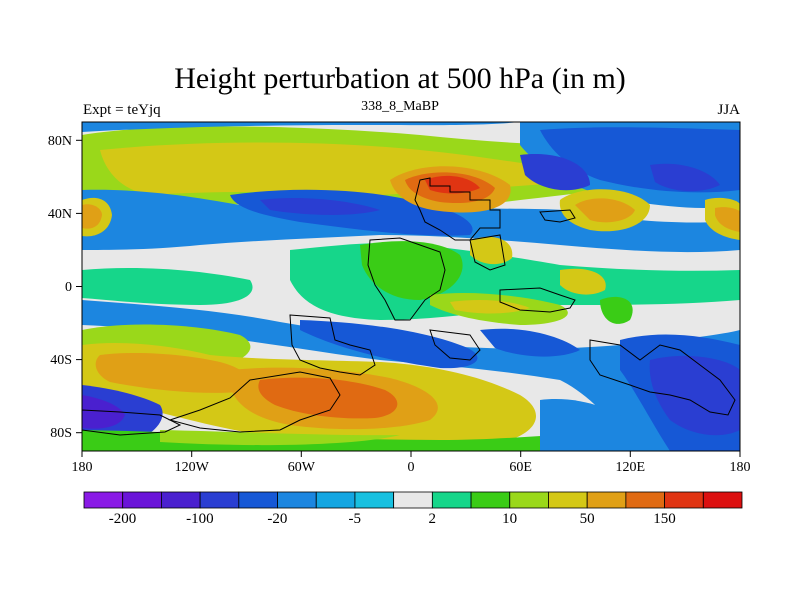 The image size is (800, 600). Describe the element at coordinates (277, 519) in the screenshot. I see `colorbar-label-minus20: -20` at that location.